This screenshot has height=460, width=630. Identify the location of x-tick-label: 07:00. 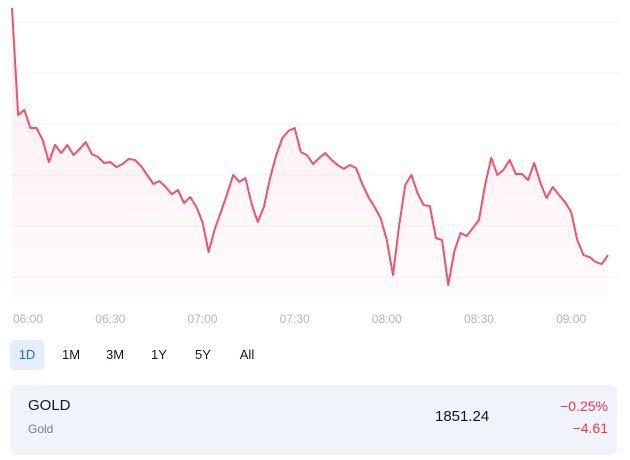
(202, 319).